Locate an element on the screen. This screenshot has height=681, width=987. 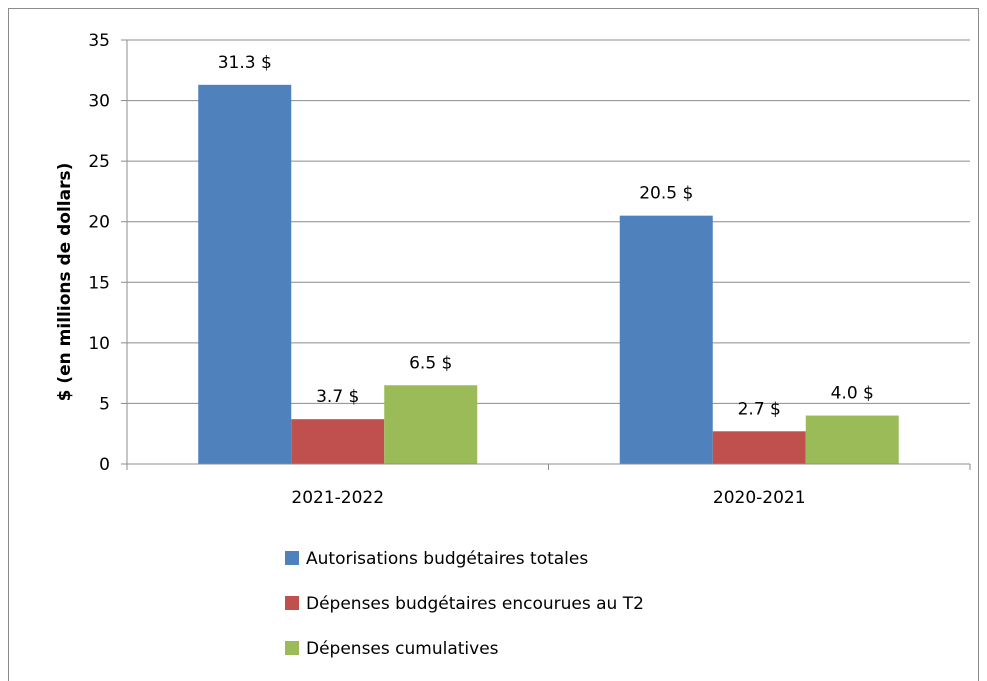
legend-label: Dépenses budgétaires encourues au T2 is located at coordinates (475, 604).